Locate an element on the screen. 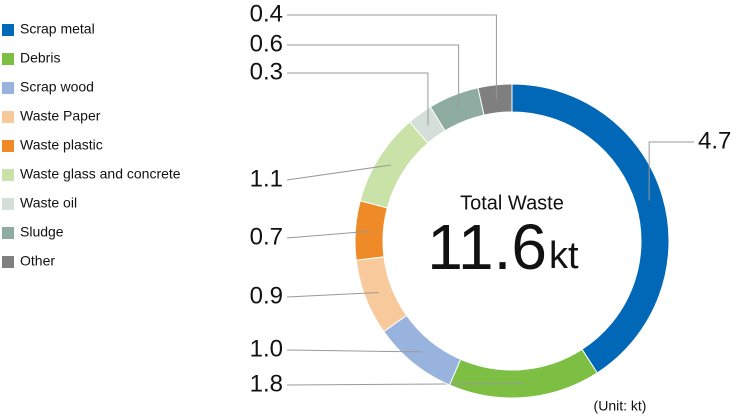 The width and height of the screenshot is (736, 419). legend-label: Waste Paper is located at coordinates (60, 116).